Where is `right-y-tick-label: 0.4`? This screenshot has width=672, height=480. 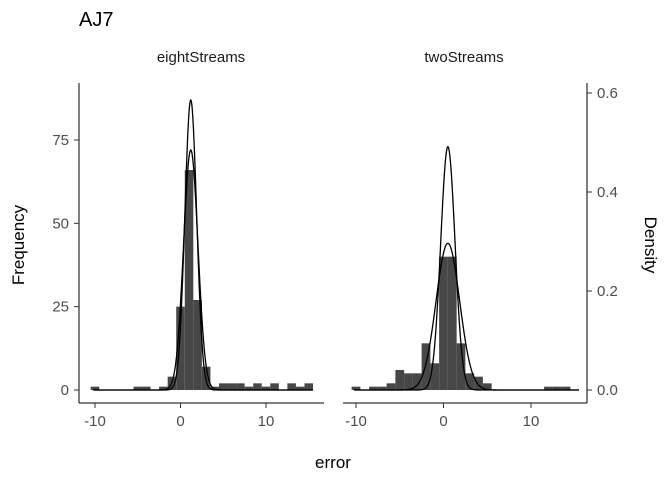
right-y-tick-label: 0.4 is located at coordinates (607, 192).